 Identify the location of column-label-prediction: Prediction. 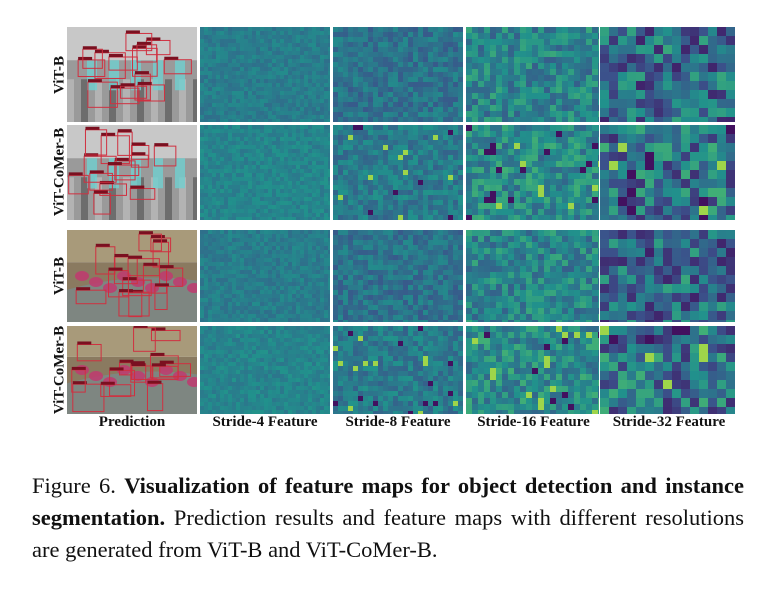
(132, 422).